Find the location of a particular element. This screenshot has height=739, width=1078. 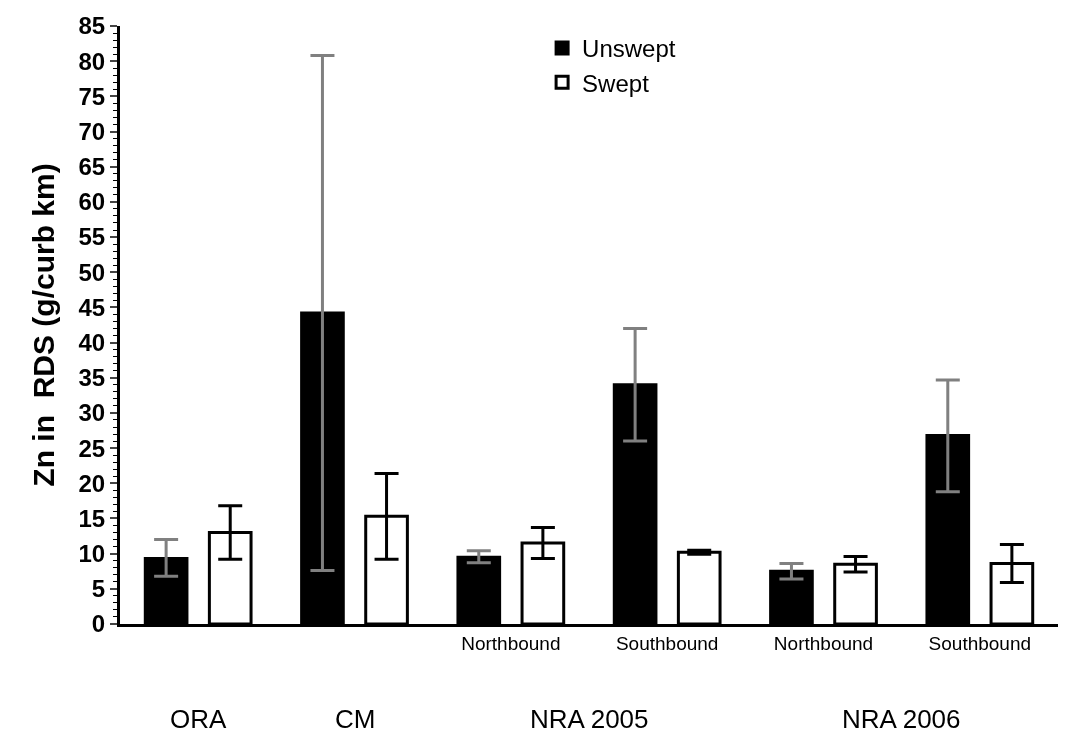

y-axis-title: Zn in RDS (g/curb km) is located at coordinates (44, 325).